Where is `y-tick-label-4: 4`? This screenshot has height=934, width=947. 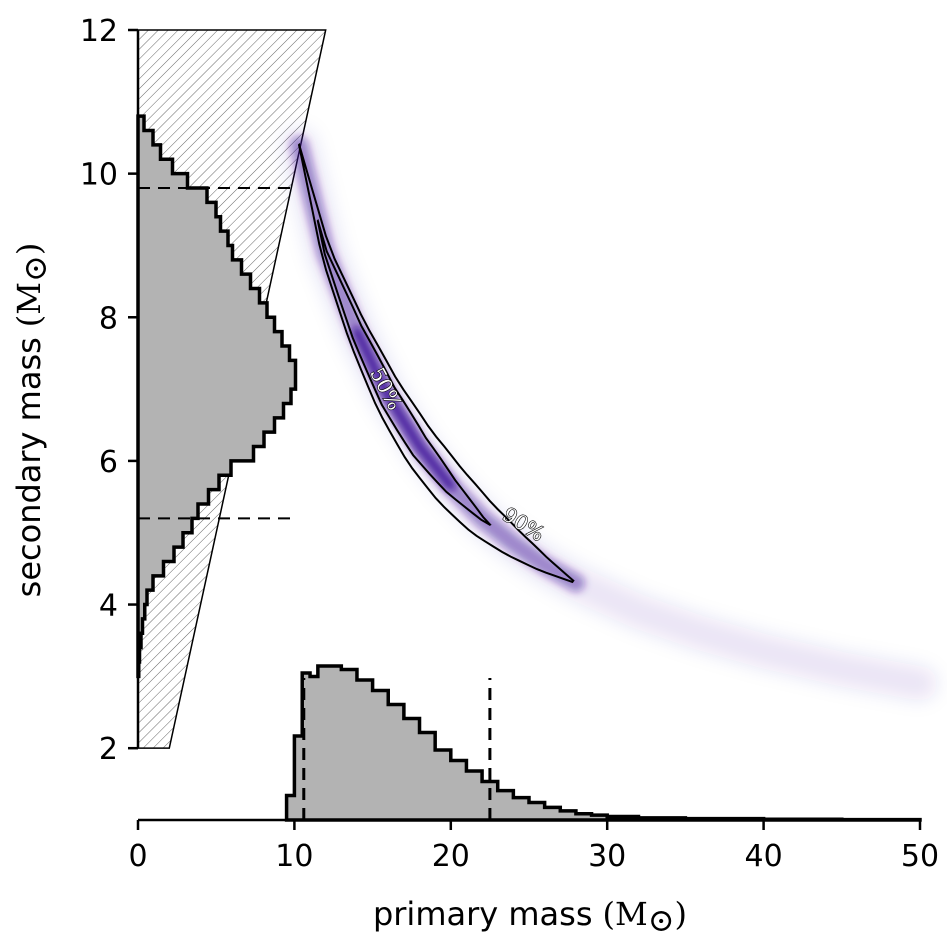 y-tick-label-4: 4 is located at coordinates (108, 606).